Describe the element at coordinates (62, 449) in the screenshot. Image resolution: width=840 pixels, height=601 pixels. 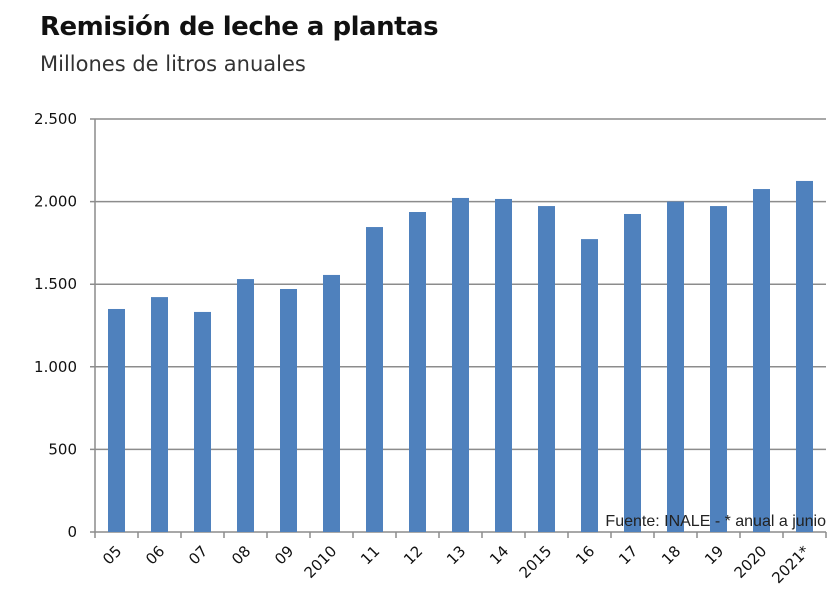
I see `y-tick-label: 500` at that location.